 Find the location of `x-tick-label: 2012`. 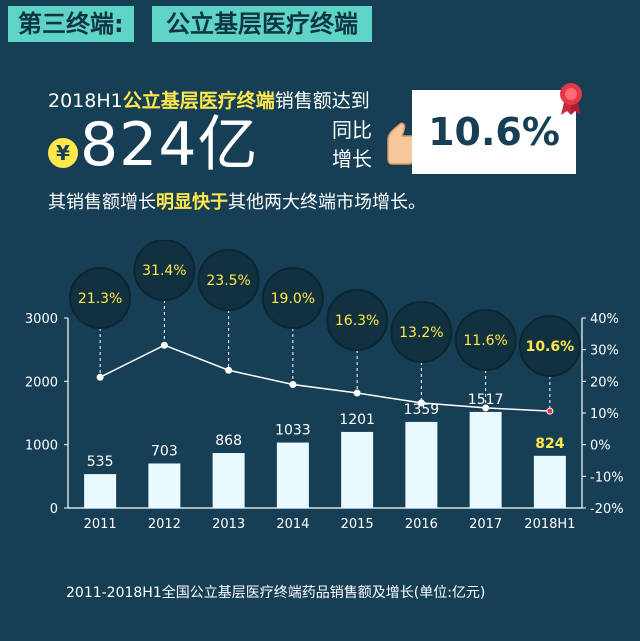

x-tick-label: 2012 is located at coordinates (164, 524).